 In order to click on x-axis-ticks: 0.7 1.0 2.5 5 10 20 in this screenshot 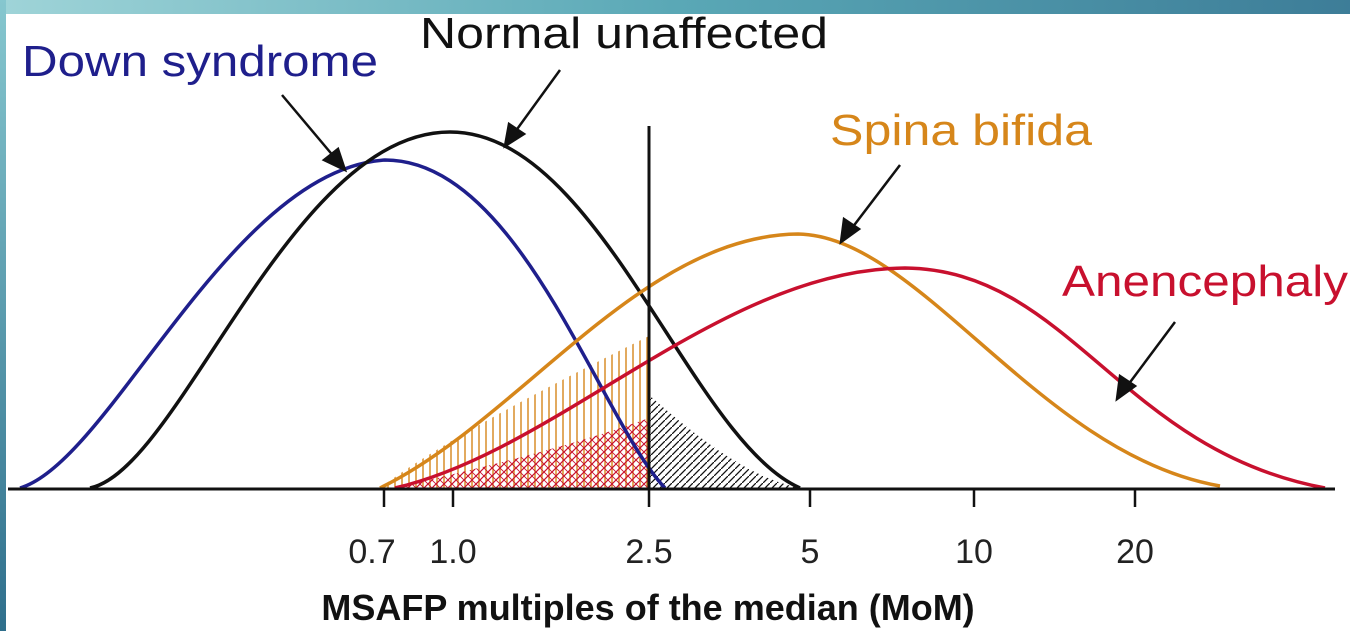, I will do `click(751, 530)`.